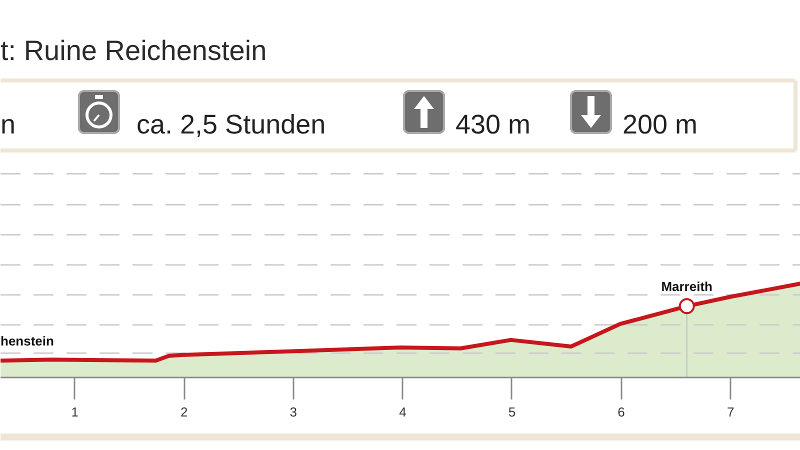 This screenshot has width=800, height=450. I want to click on x-tick-label: 1, so click(74, 412).